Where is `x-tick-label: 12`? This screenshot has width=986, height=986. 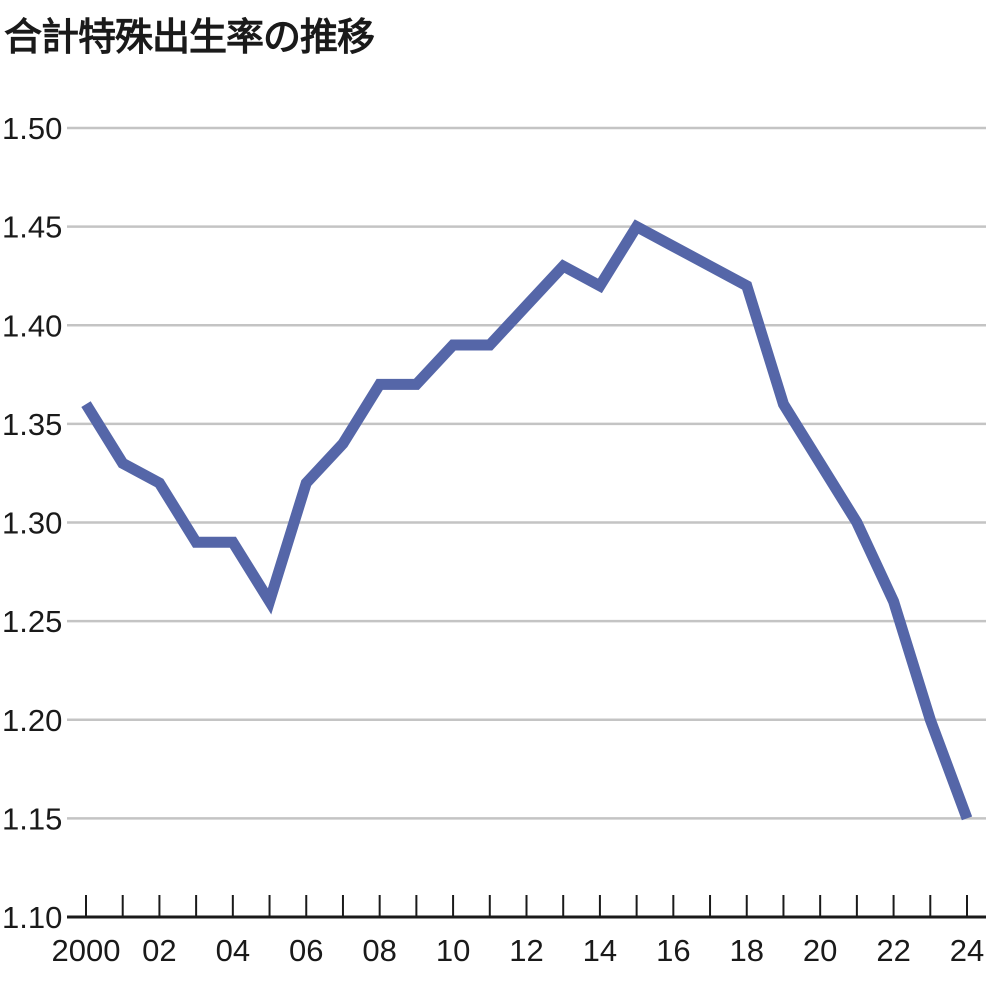 x-tick-label: 12 is located at coordinates (526, 950).